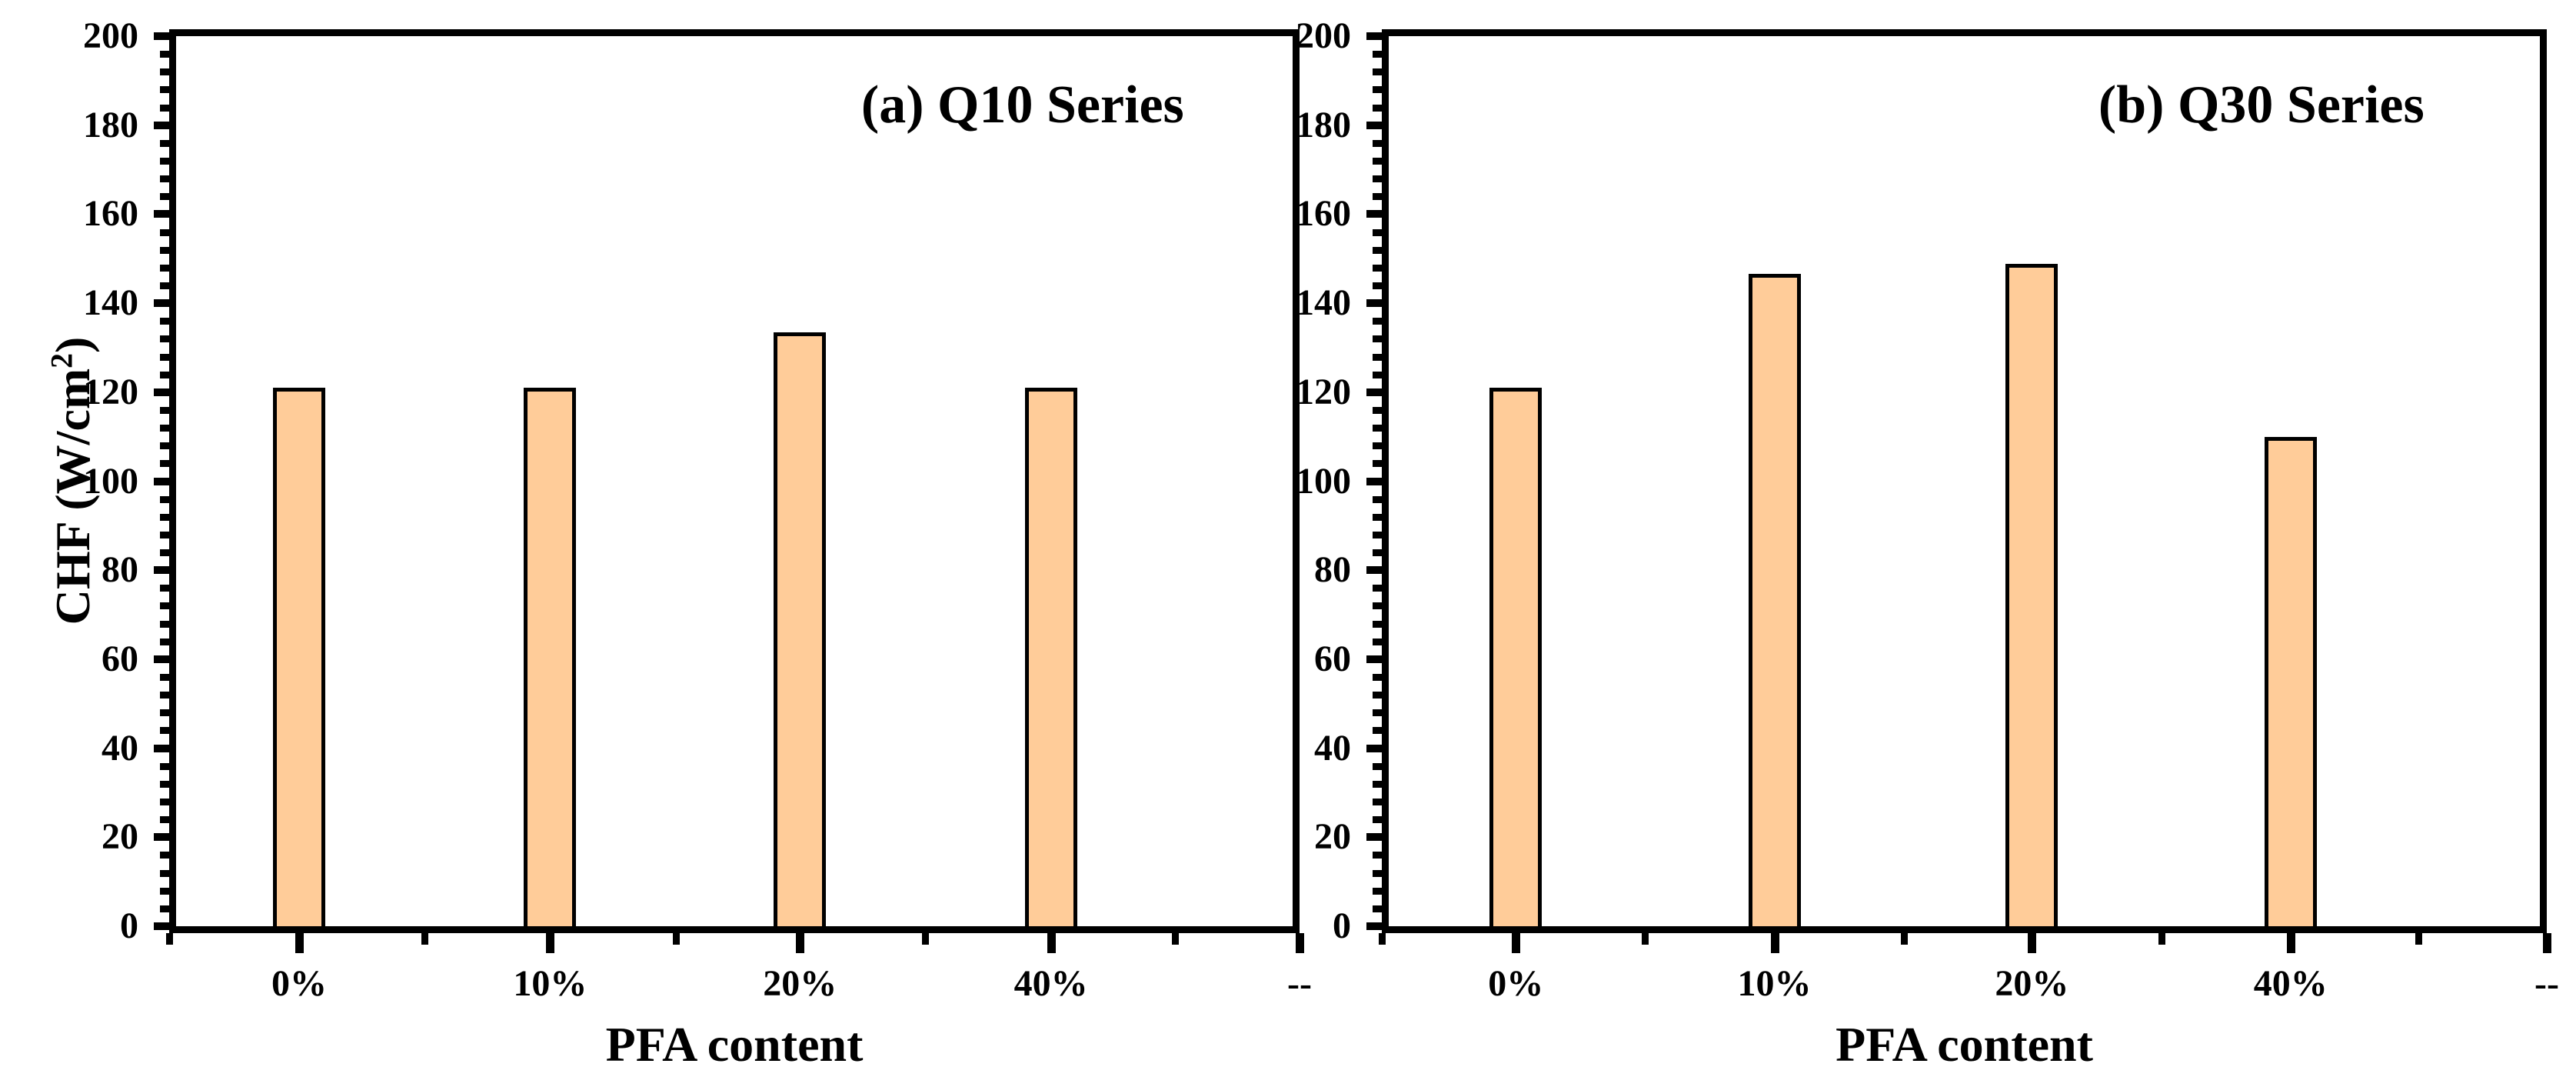 Image resolution: width=2576 pixels, height=1087 pixels. I want to click on panel-title: (a) Q10 Series, so click(1022, 105).